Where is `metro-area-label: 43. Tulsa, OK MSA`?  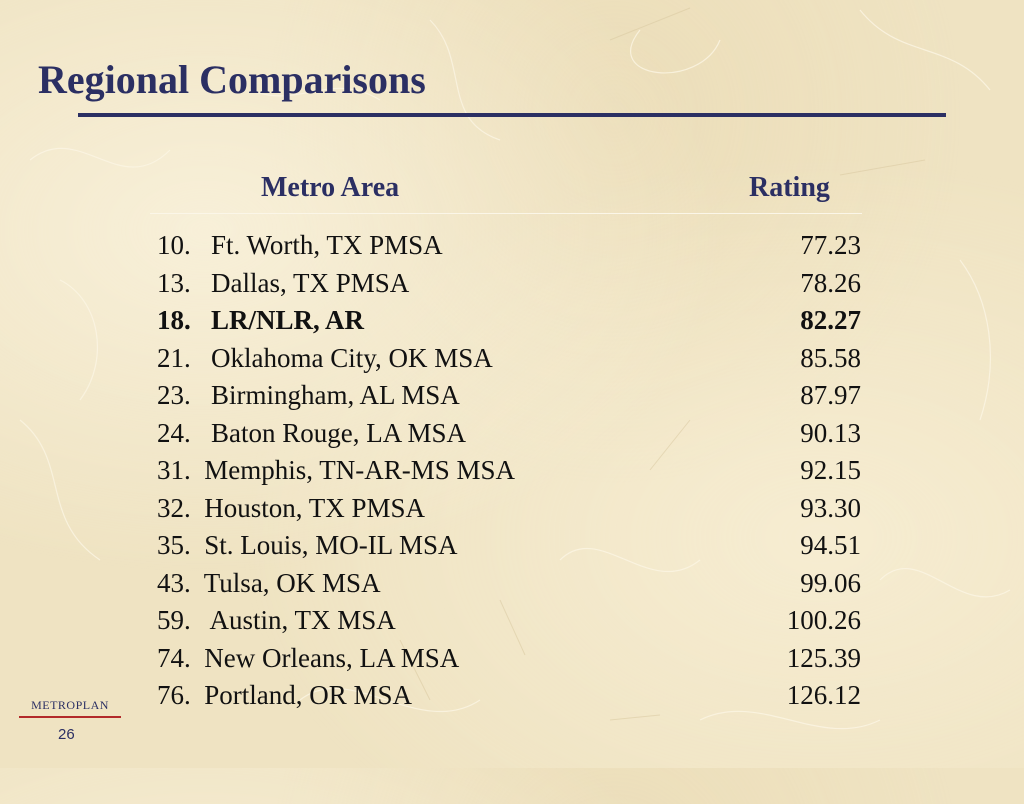 metro-area-label: 43. Tulsa, OK MSA is located at coordinates (269, 582).